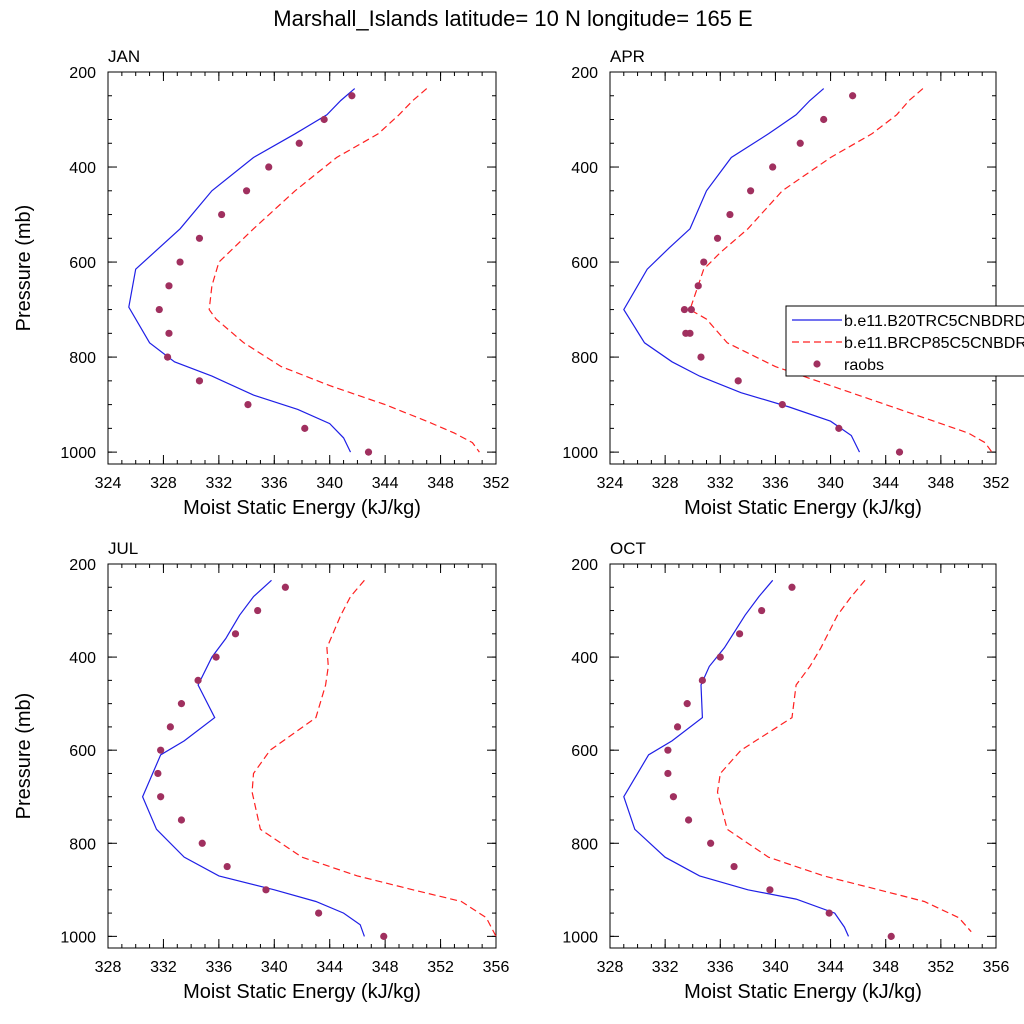 The width and height of the screenshot is (1024, 1024). Describe the element at coordinates (628, 548) in the screenshot. I see `panel-label-oct: OCT` at that location.